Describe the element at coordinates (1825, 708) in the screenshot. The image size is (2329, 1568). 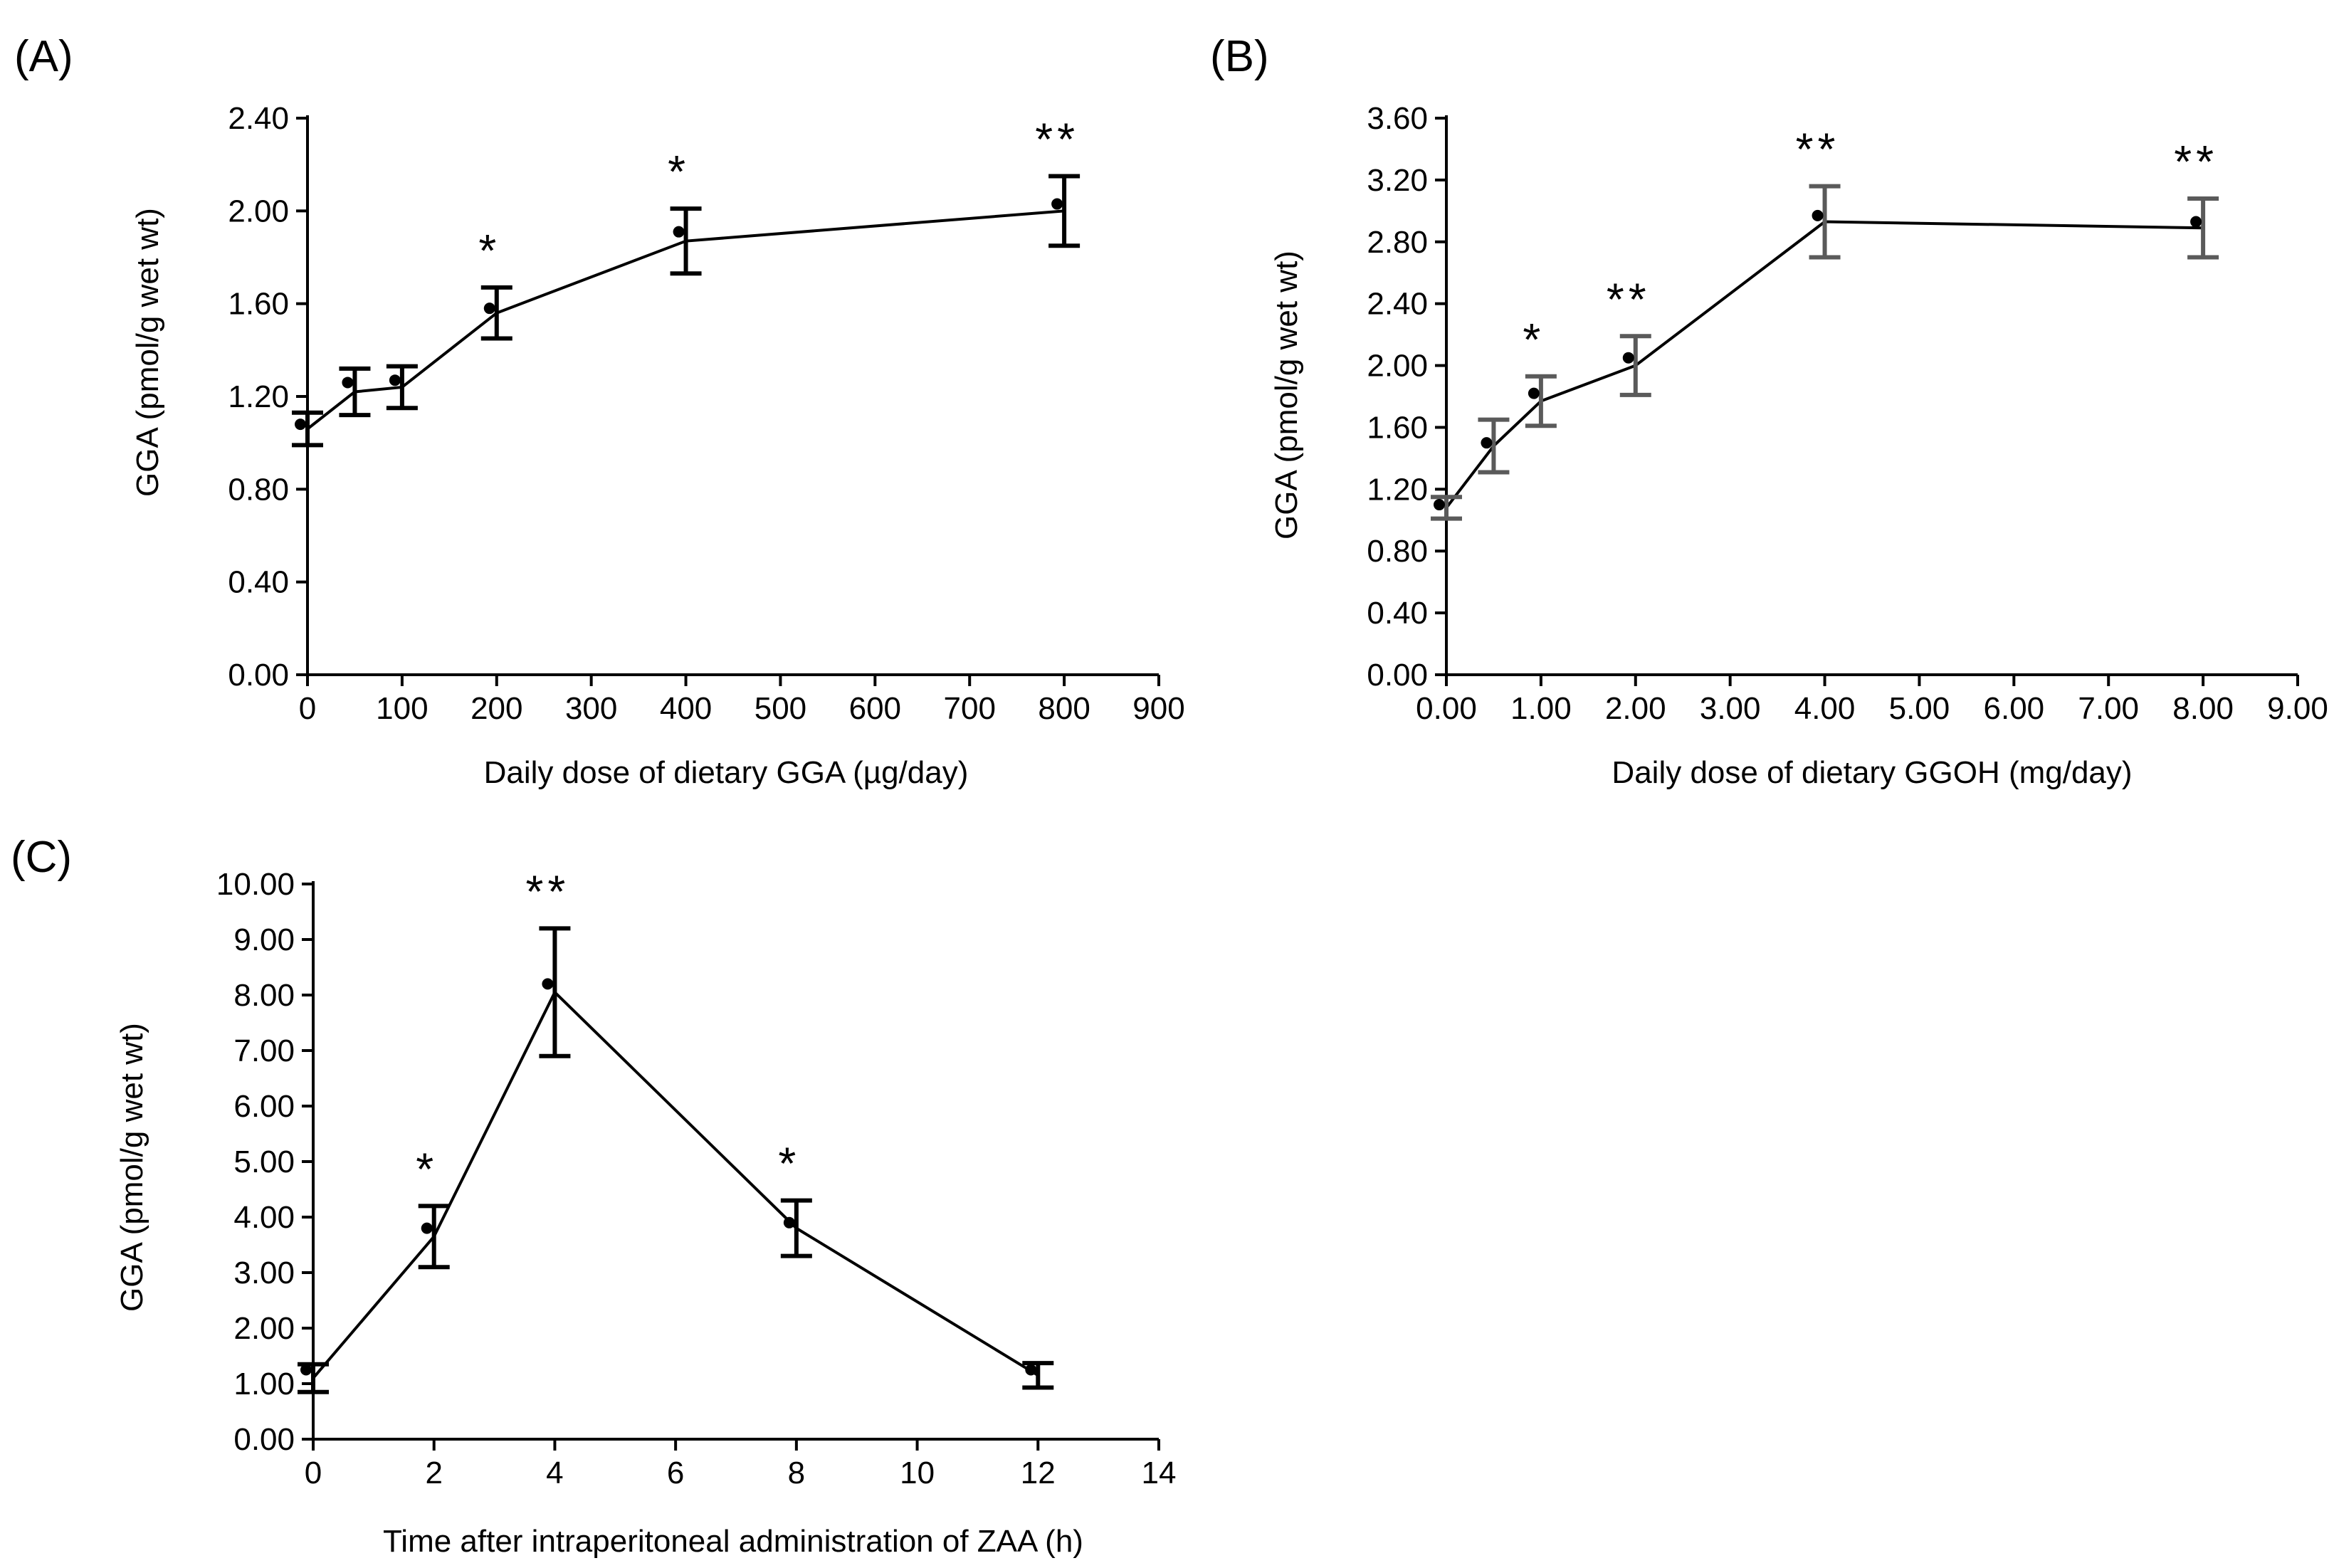
I see `x-tick-label: 4.00` at that location.